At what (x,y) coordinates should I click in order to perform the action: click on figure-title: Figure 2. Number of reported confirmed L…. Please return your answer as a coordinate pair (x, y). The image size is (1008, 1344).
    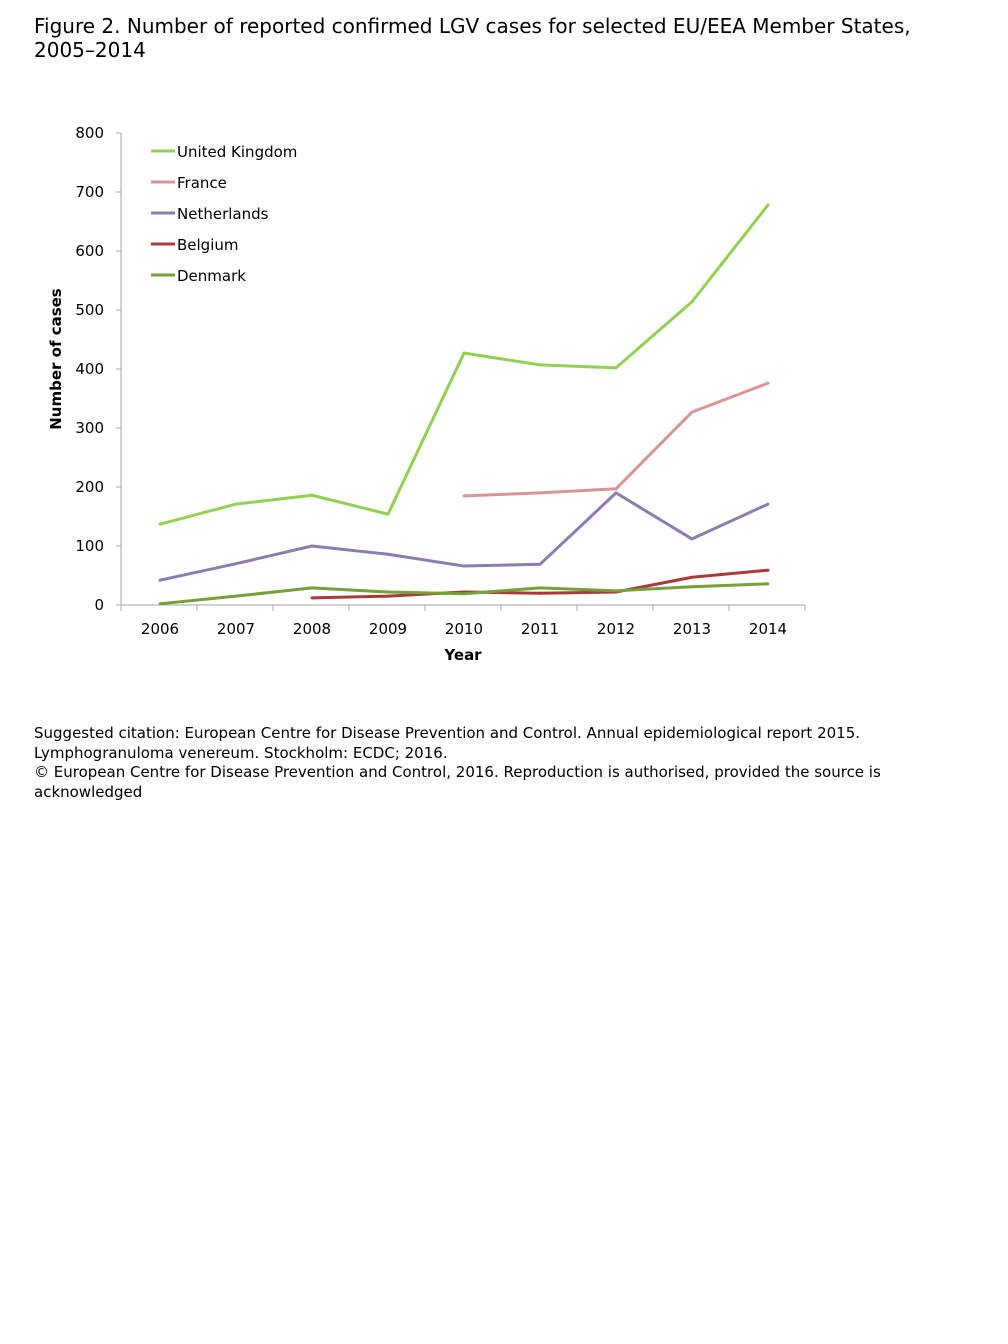
    Looking at the image, I should click on (472, 38).